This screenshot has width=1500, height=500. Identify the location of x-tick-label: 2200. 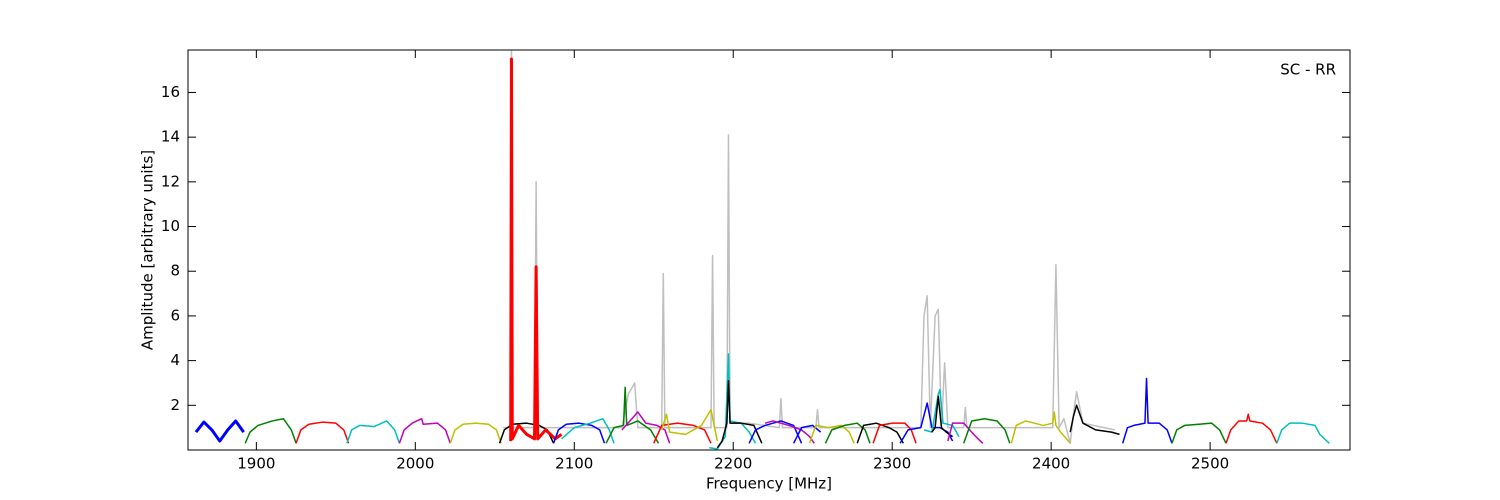
(733, 464).